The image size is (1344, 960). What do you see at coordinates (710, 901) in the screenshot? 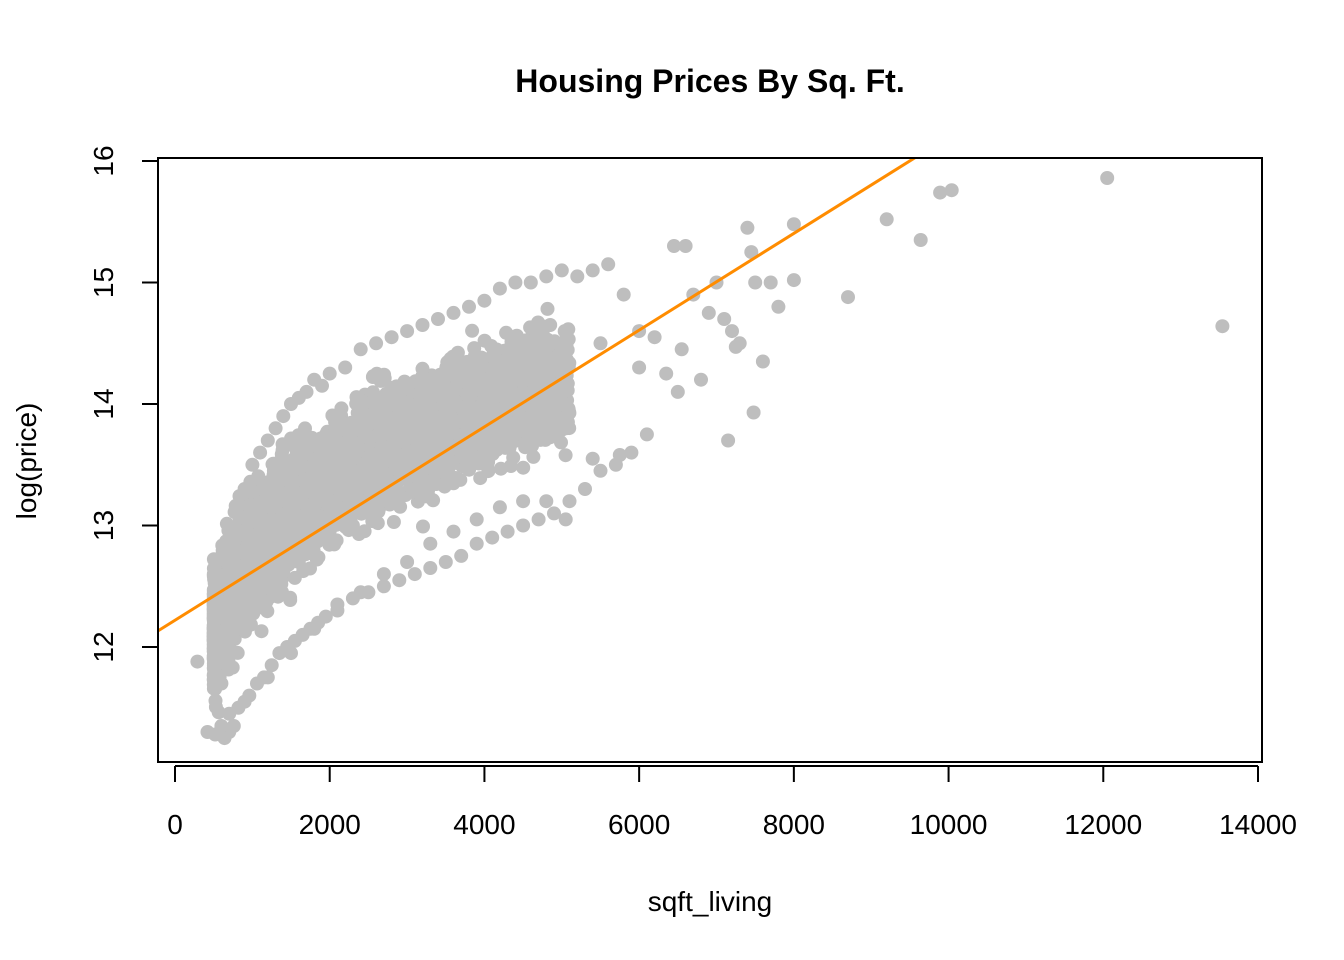
I see `x-axis-title: sqft_living` at bounding box center [710, 901].